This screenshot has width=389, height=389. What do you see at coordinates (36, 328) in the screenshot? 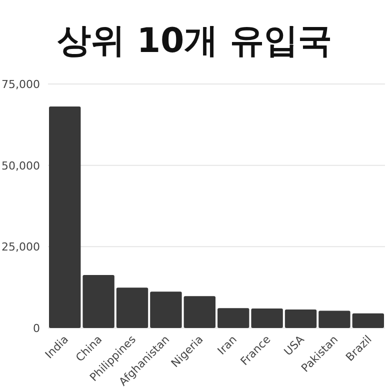
I see `y-tick-label: 0` at bounding box center [36, 328].